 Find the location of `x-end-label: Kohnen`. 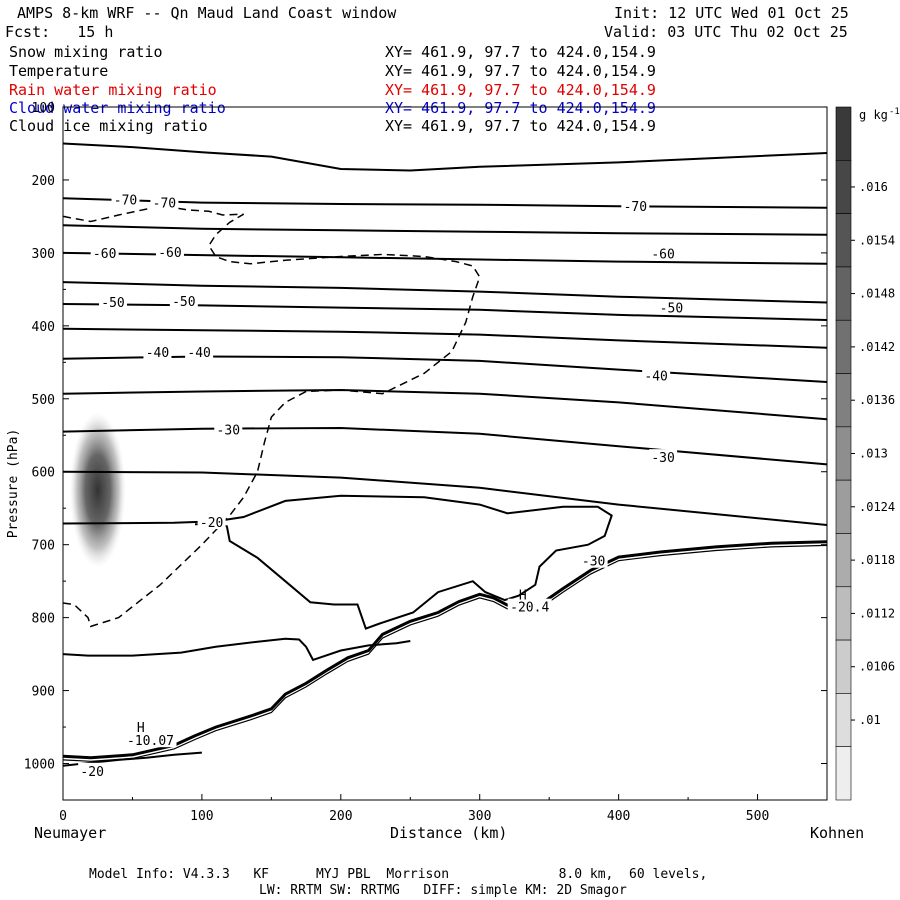

x-end-label: Kohnen is located at coordinates (837, 833).